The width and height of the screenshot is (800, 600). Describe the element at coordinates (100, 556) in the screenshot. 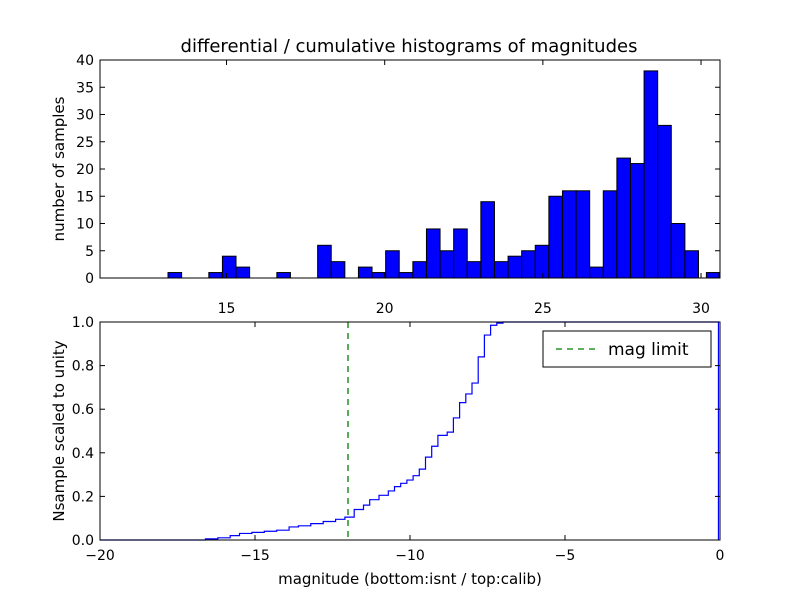

I see `x-tick-label: −20` at that location.